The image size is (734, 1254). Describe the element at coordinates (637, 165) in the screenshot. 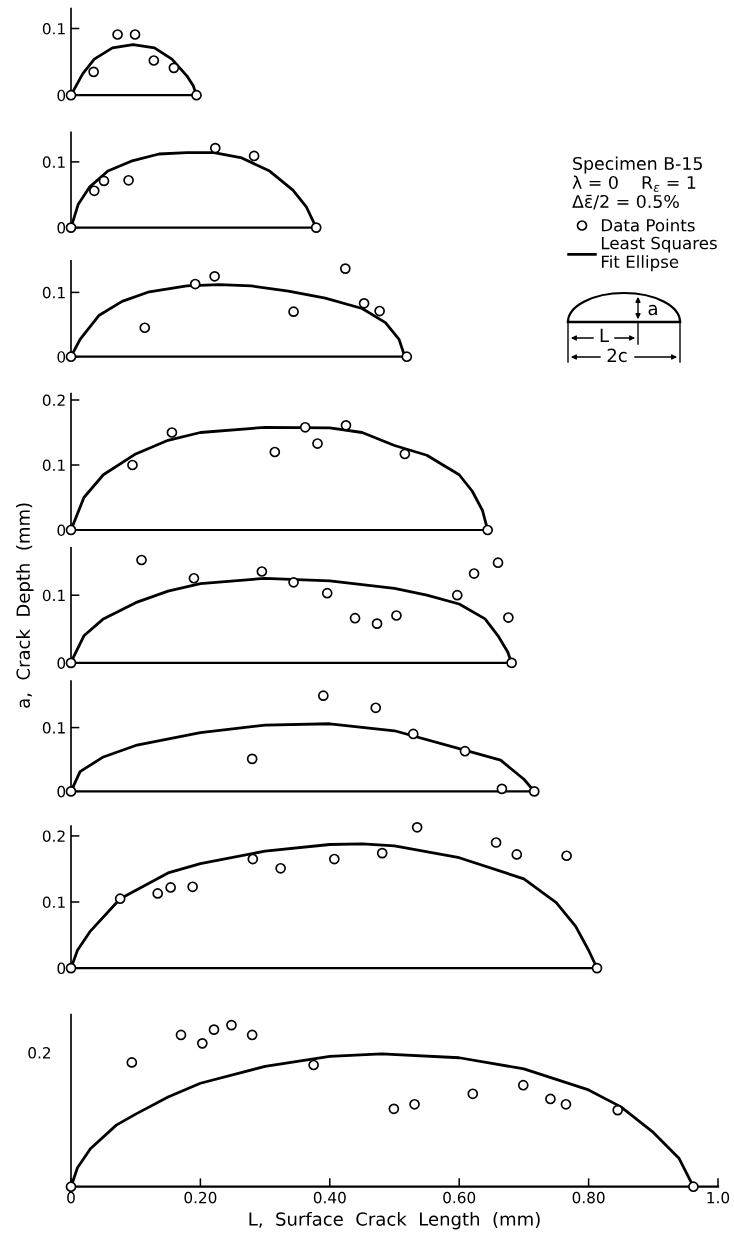

I see `annotation: Specimen B-15` at that location.